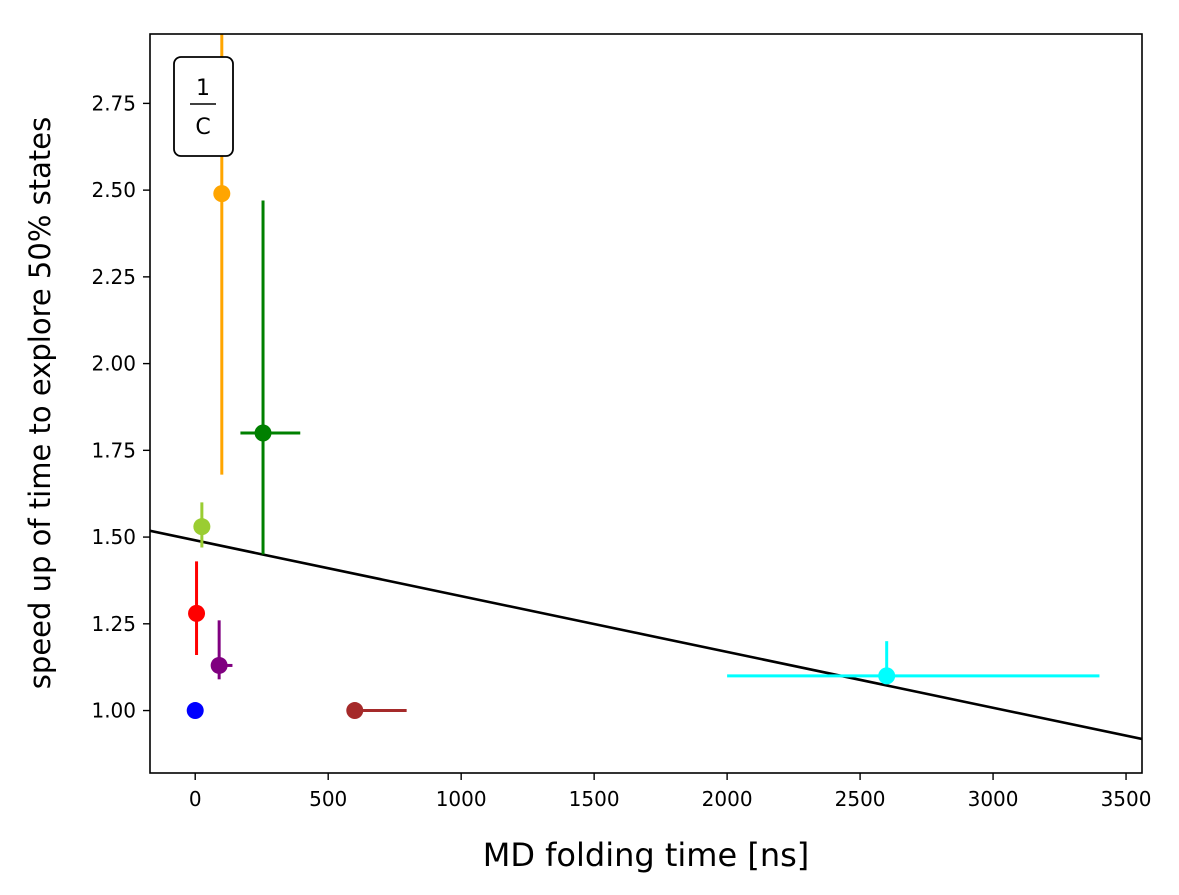 The width and height of the screenshot is (1179, 895). What do you see at coordinates (40, 403) in the screenshot?
I see `y-axis-title: speed up of time to explore 50% states` at bounding box center [40, 403].